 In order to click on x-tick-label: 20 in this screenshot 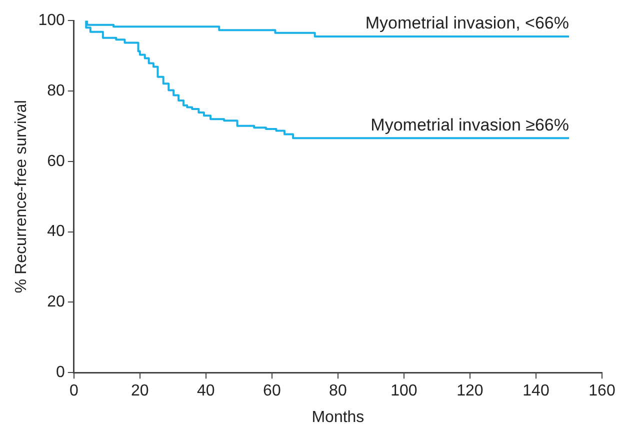, I will do `click(140, 391)`.